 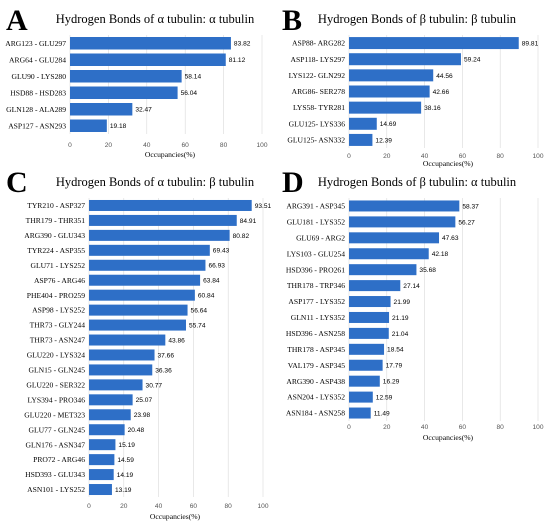 What do you see at coordinates (136, 430) in the screenshot?
I see `data-label: 20.48` at bounding box center [136, 430].